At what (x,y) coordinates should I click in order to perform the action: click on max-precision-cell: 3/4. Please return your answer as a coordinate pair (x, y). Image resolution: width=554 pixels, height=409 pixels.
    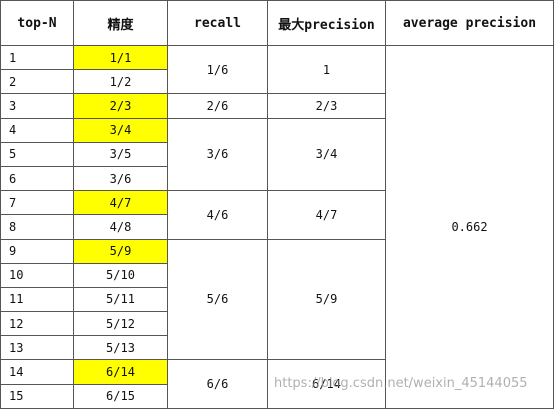
    Looking at the image, I should click on (326, 154).